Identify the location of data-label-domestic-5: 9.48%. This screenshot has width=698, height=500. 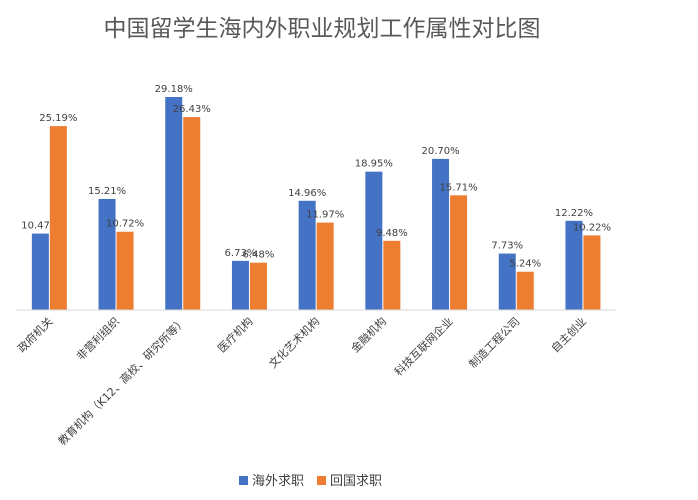
(392, 233).